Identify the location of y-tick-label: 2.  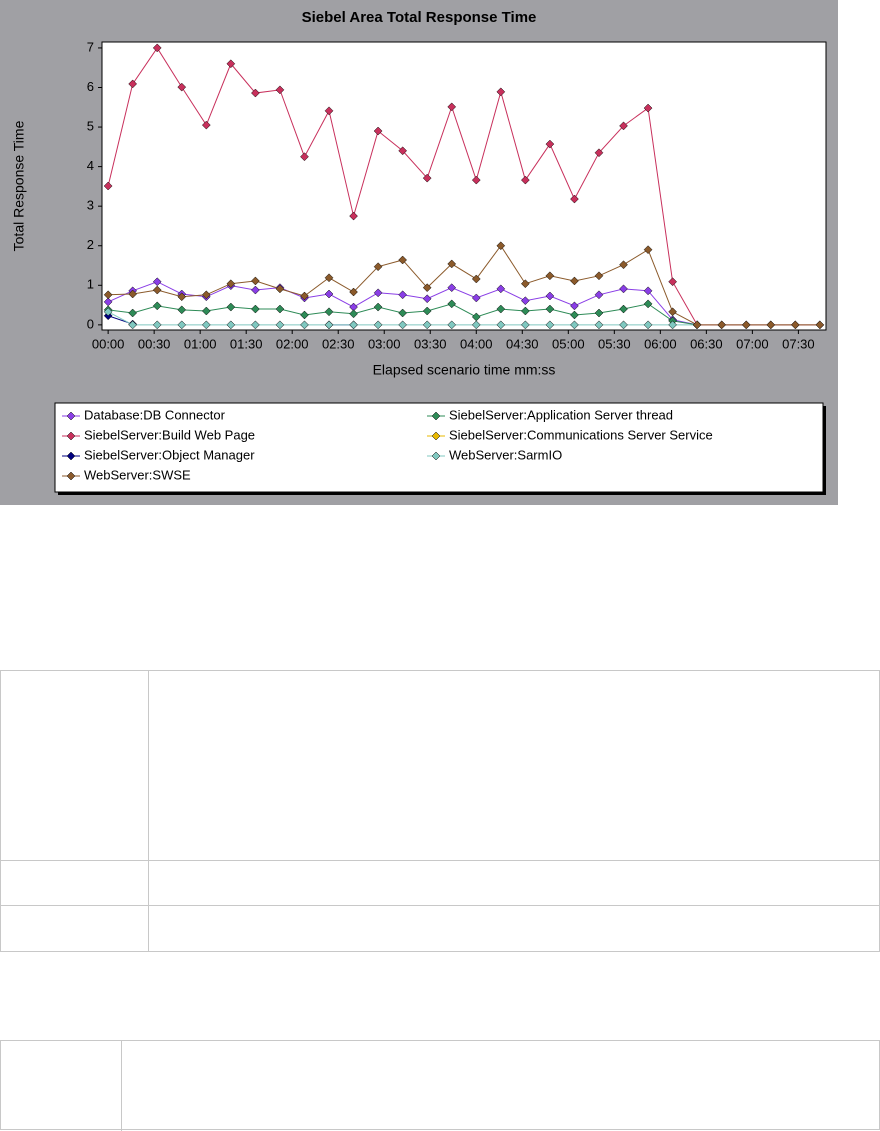
(90, 244).